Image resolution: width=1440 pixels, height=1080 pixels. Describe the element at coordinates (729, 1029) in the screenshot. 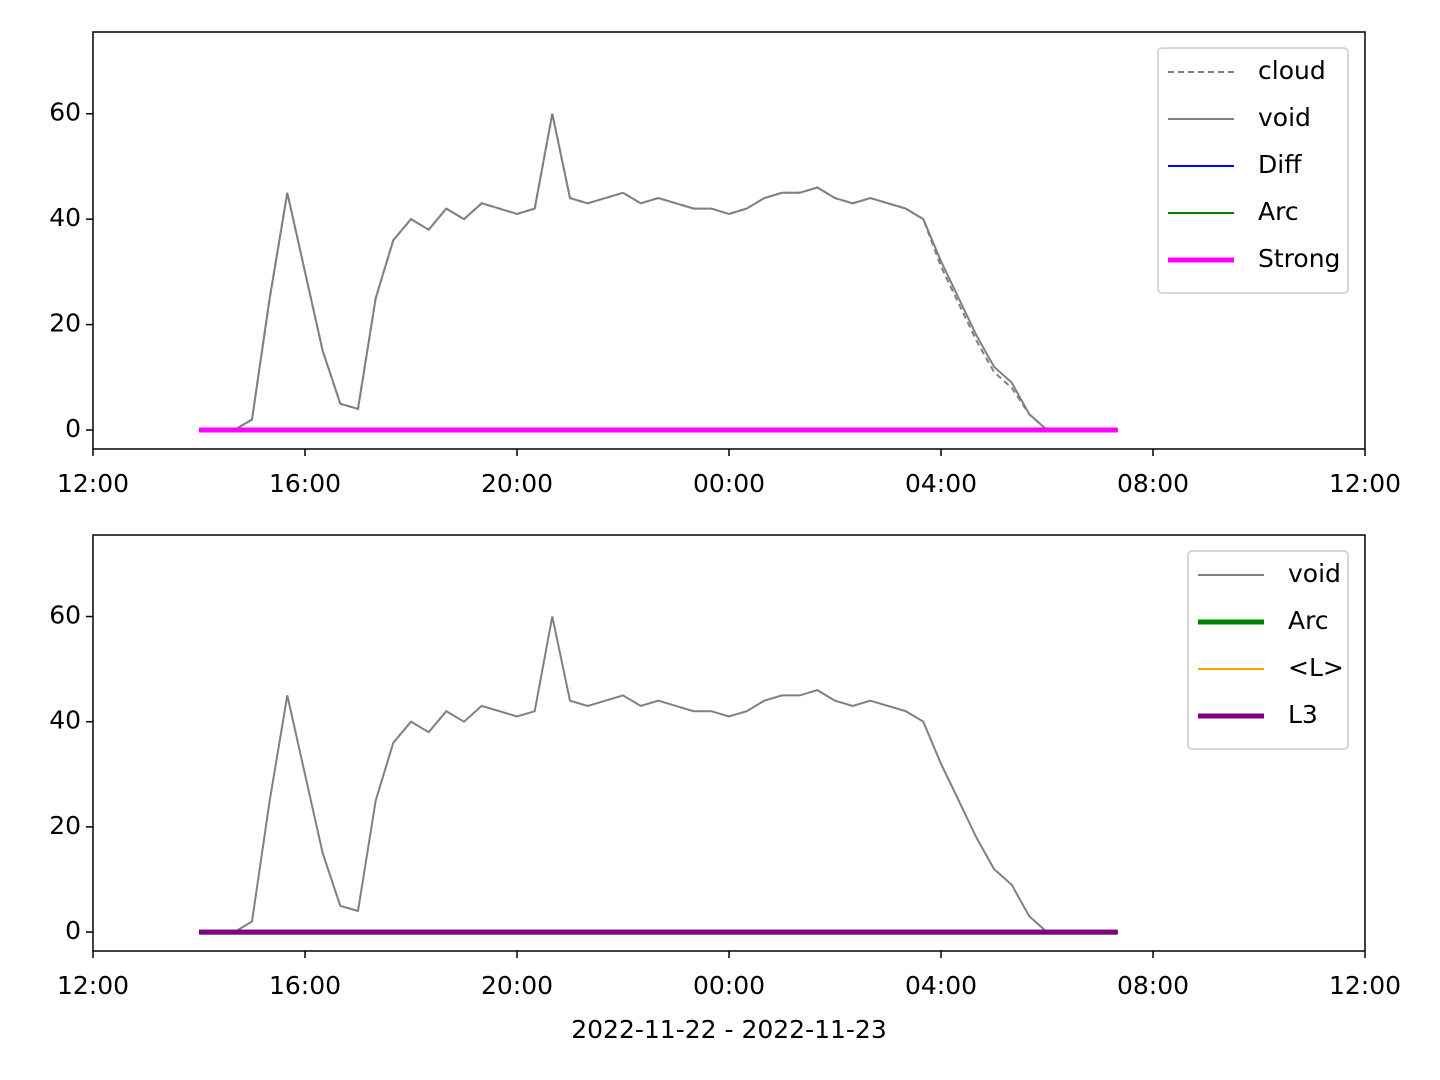

I see `x-axis-label: 2022-11-22 - 2022-11-23` at that location.